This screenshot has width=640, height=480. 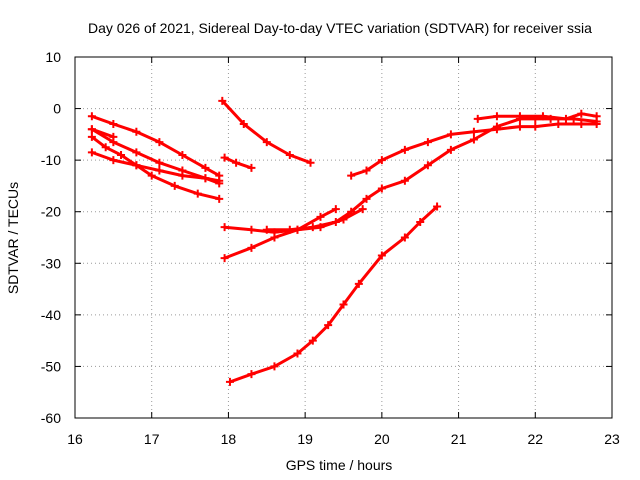 I want to click on y-tick-label: -40, so click(x=51, y=315).